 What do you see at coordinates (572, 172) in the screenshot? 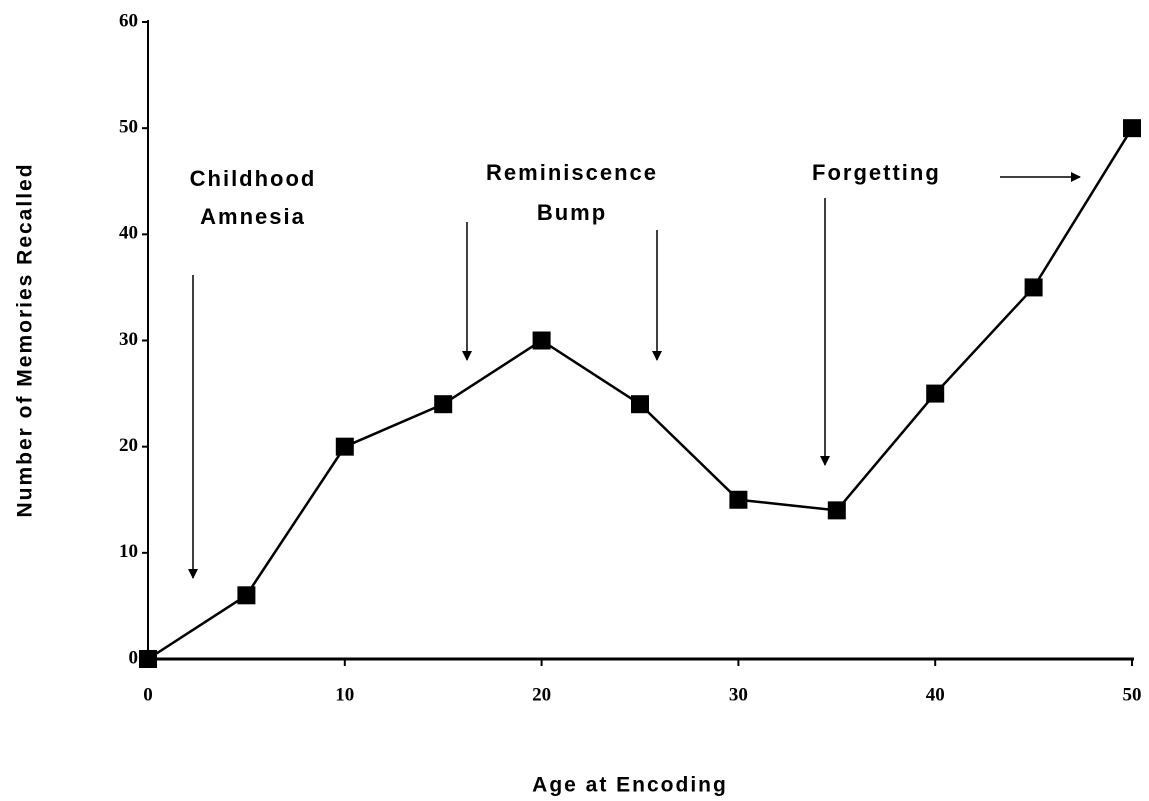
I see `annotation: Reminiscence` at bounding box center [572, 172].